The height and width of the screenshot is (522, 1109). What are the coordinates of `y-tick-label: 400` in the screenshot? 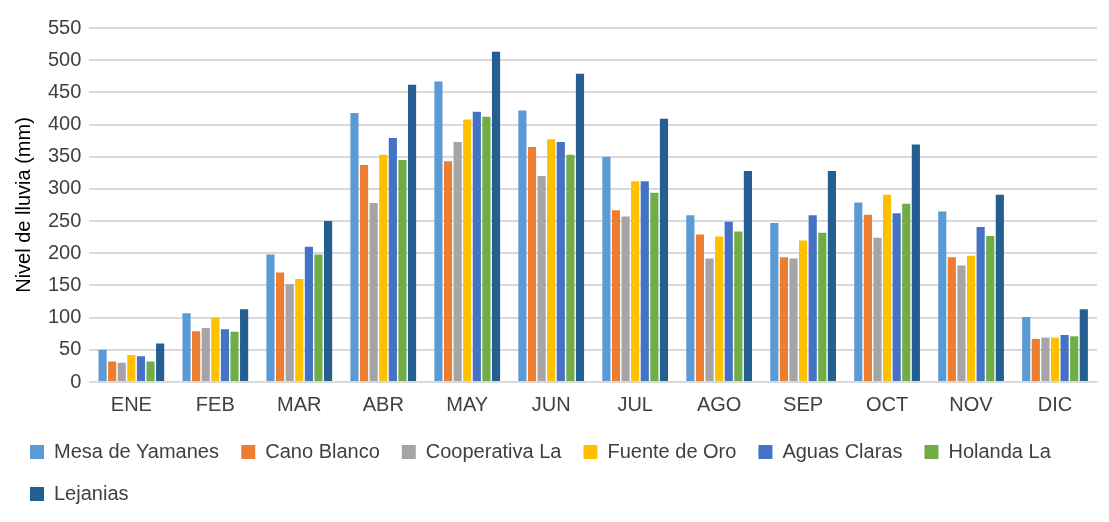 It's located at (64, 123).